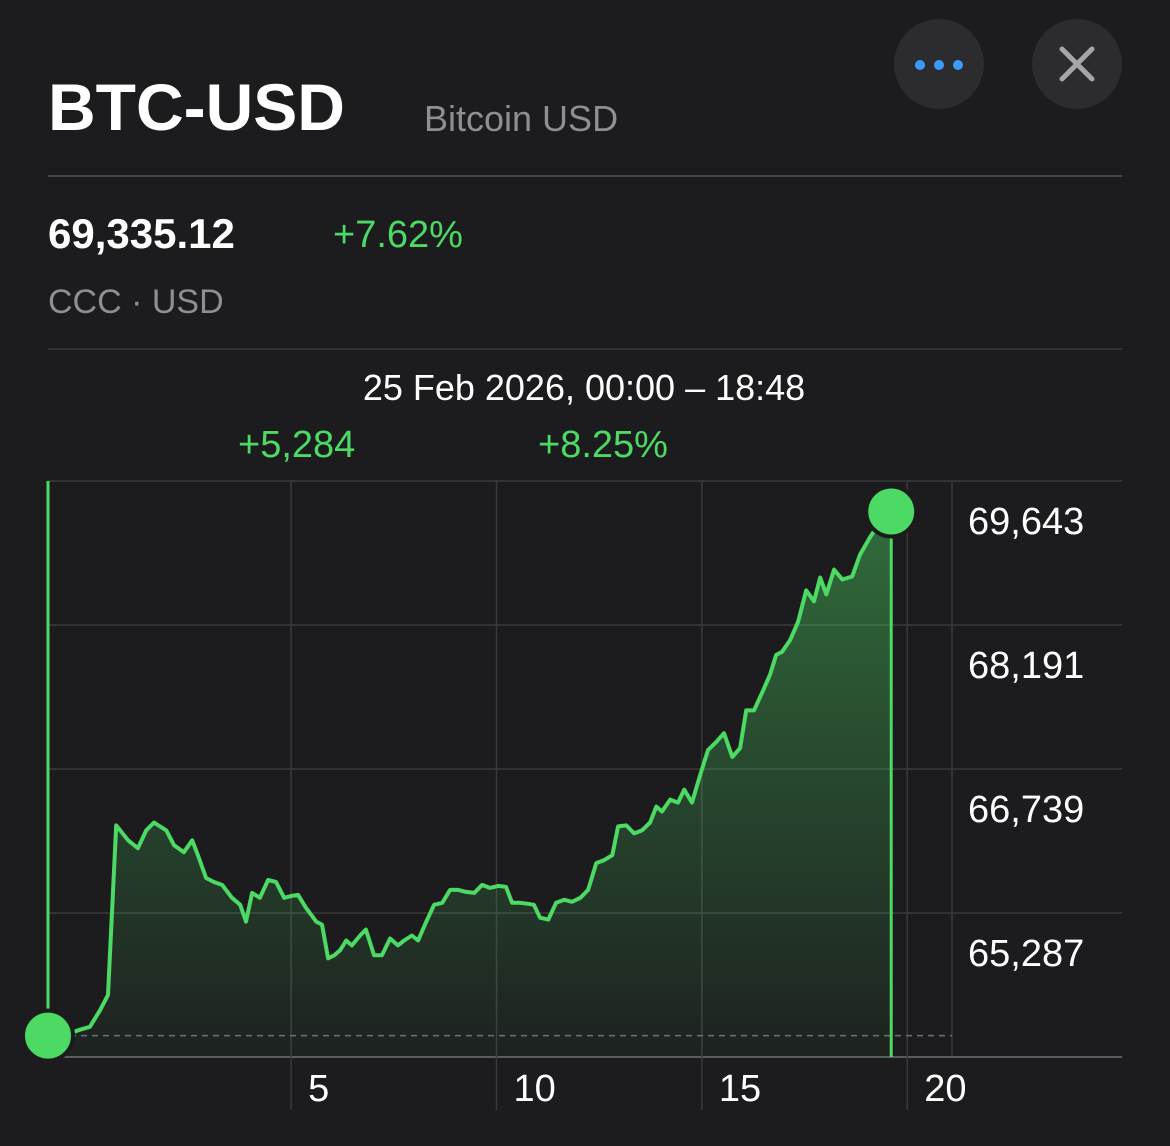 The width and height of the screenshot is (1170, 1146). Describe the element at coordinates (196, 107) in the screenshot. I see `symbol: BTC-USD` at that location.